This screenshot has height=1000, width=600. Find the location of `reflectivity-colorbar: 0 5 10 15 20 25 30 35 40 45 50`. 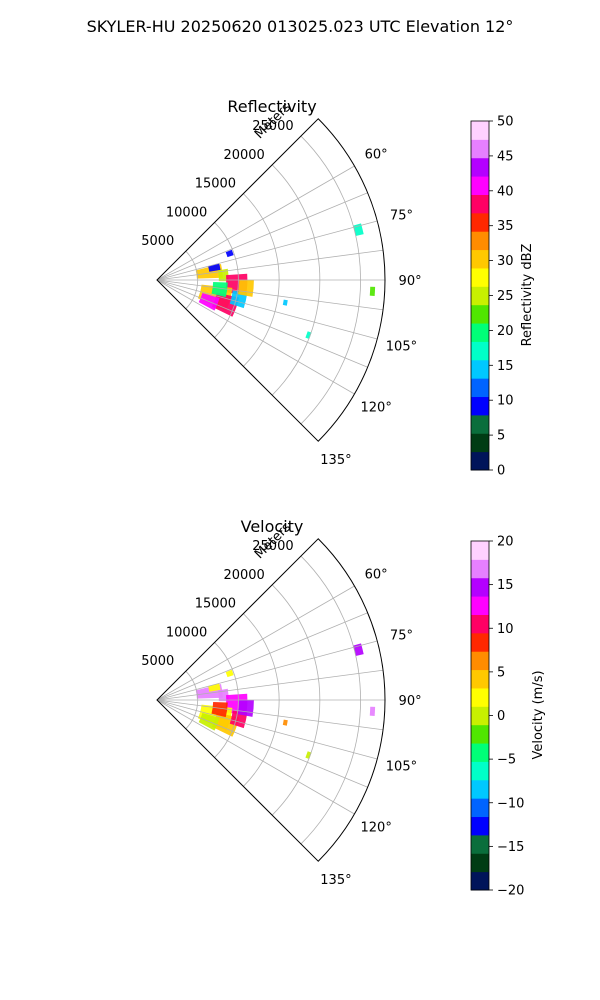

reflectivity-colorbar: 0 5 10 15 20 25 30 35 40 45 50 is located at coordinates (492, 297).